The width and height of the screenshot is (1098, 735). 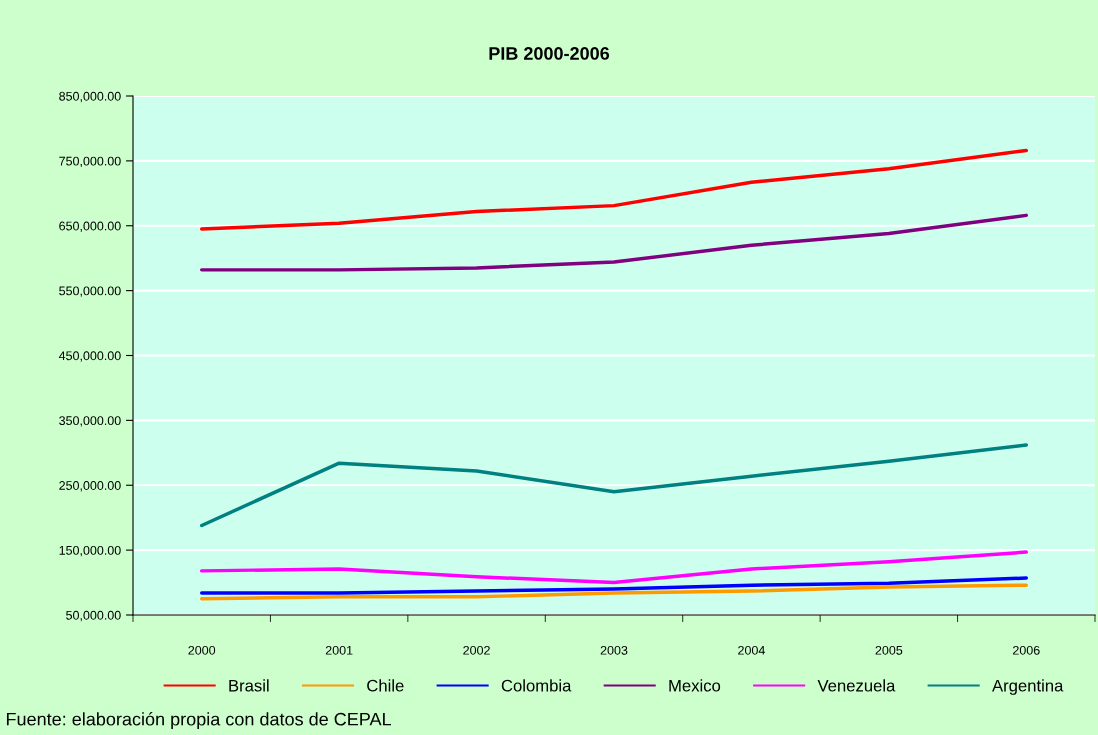 I want to click on x-tick-label: 2005, so click(x=889, y=650).